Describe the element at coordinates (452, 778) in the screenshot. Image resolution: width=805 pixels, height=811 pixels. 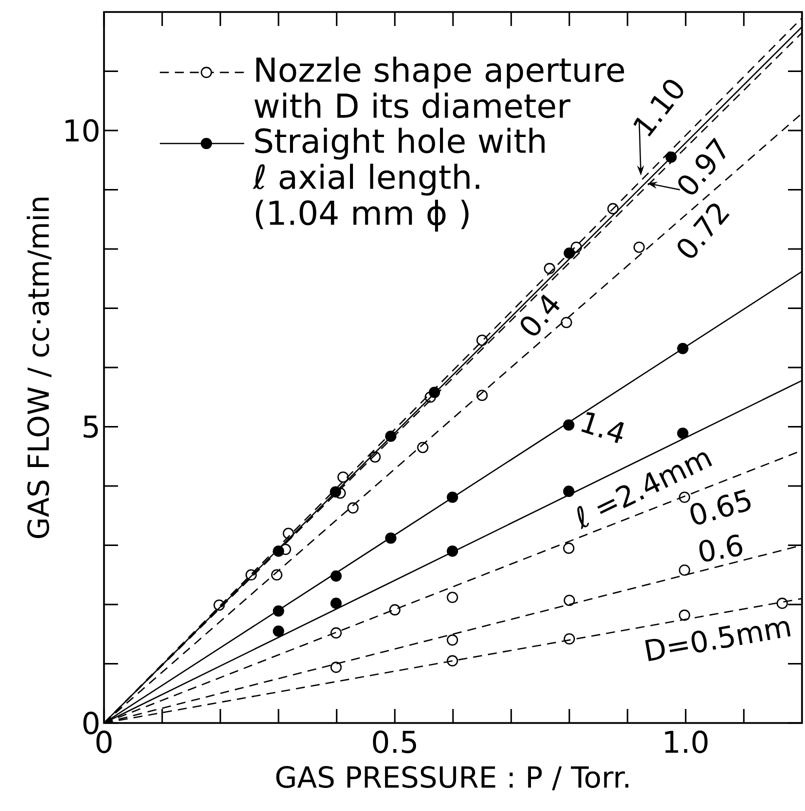
I see `x-axis-title: GAS PRESSURE : P / Torr.` at that location.